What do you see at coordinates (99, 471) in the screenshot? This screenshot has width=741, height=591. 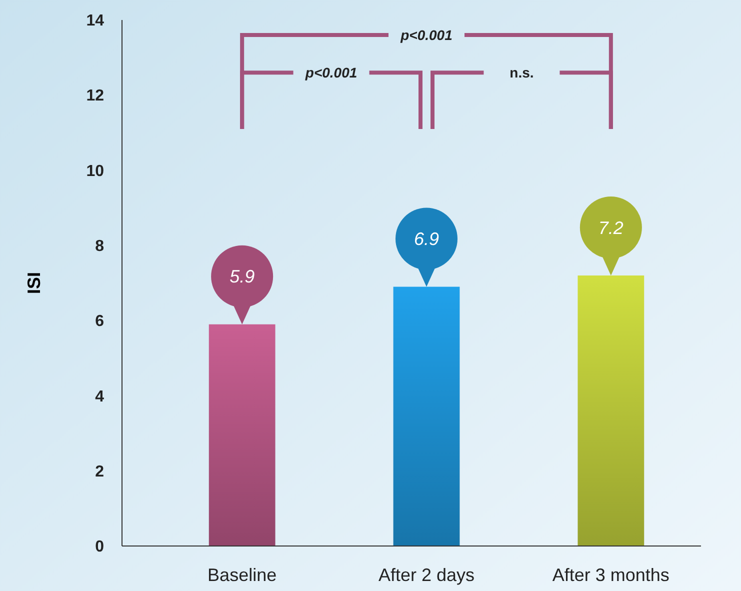 I see `y-tick-label: 2` at bounding box center [99, 471].